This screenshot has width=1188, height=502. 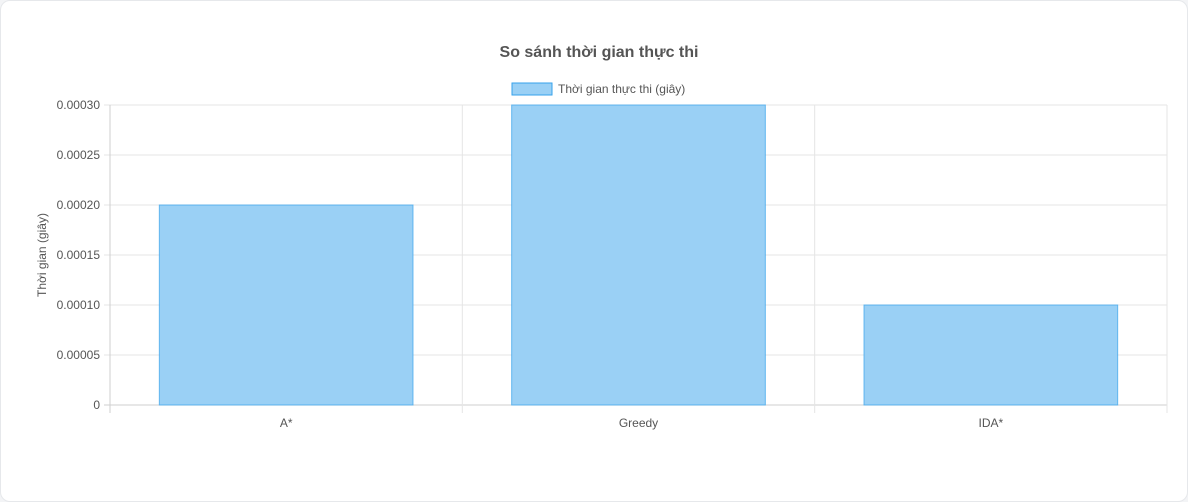 I want to click on legend: Thời gian thực thi (giây), so click(x=598, y=89).